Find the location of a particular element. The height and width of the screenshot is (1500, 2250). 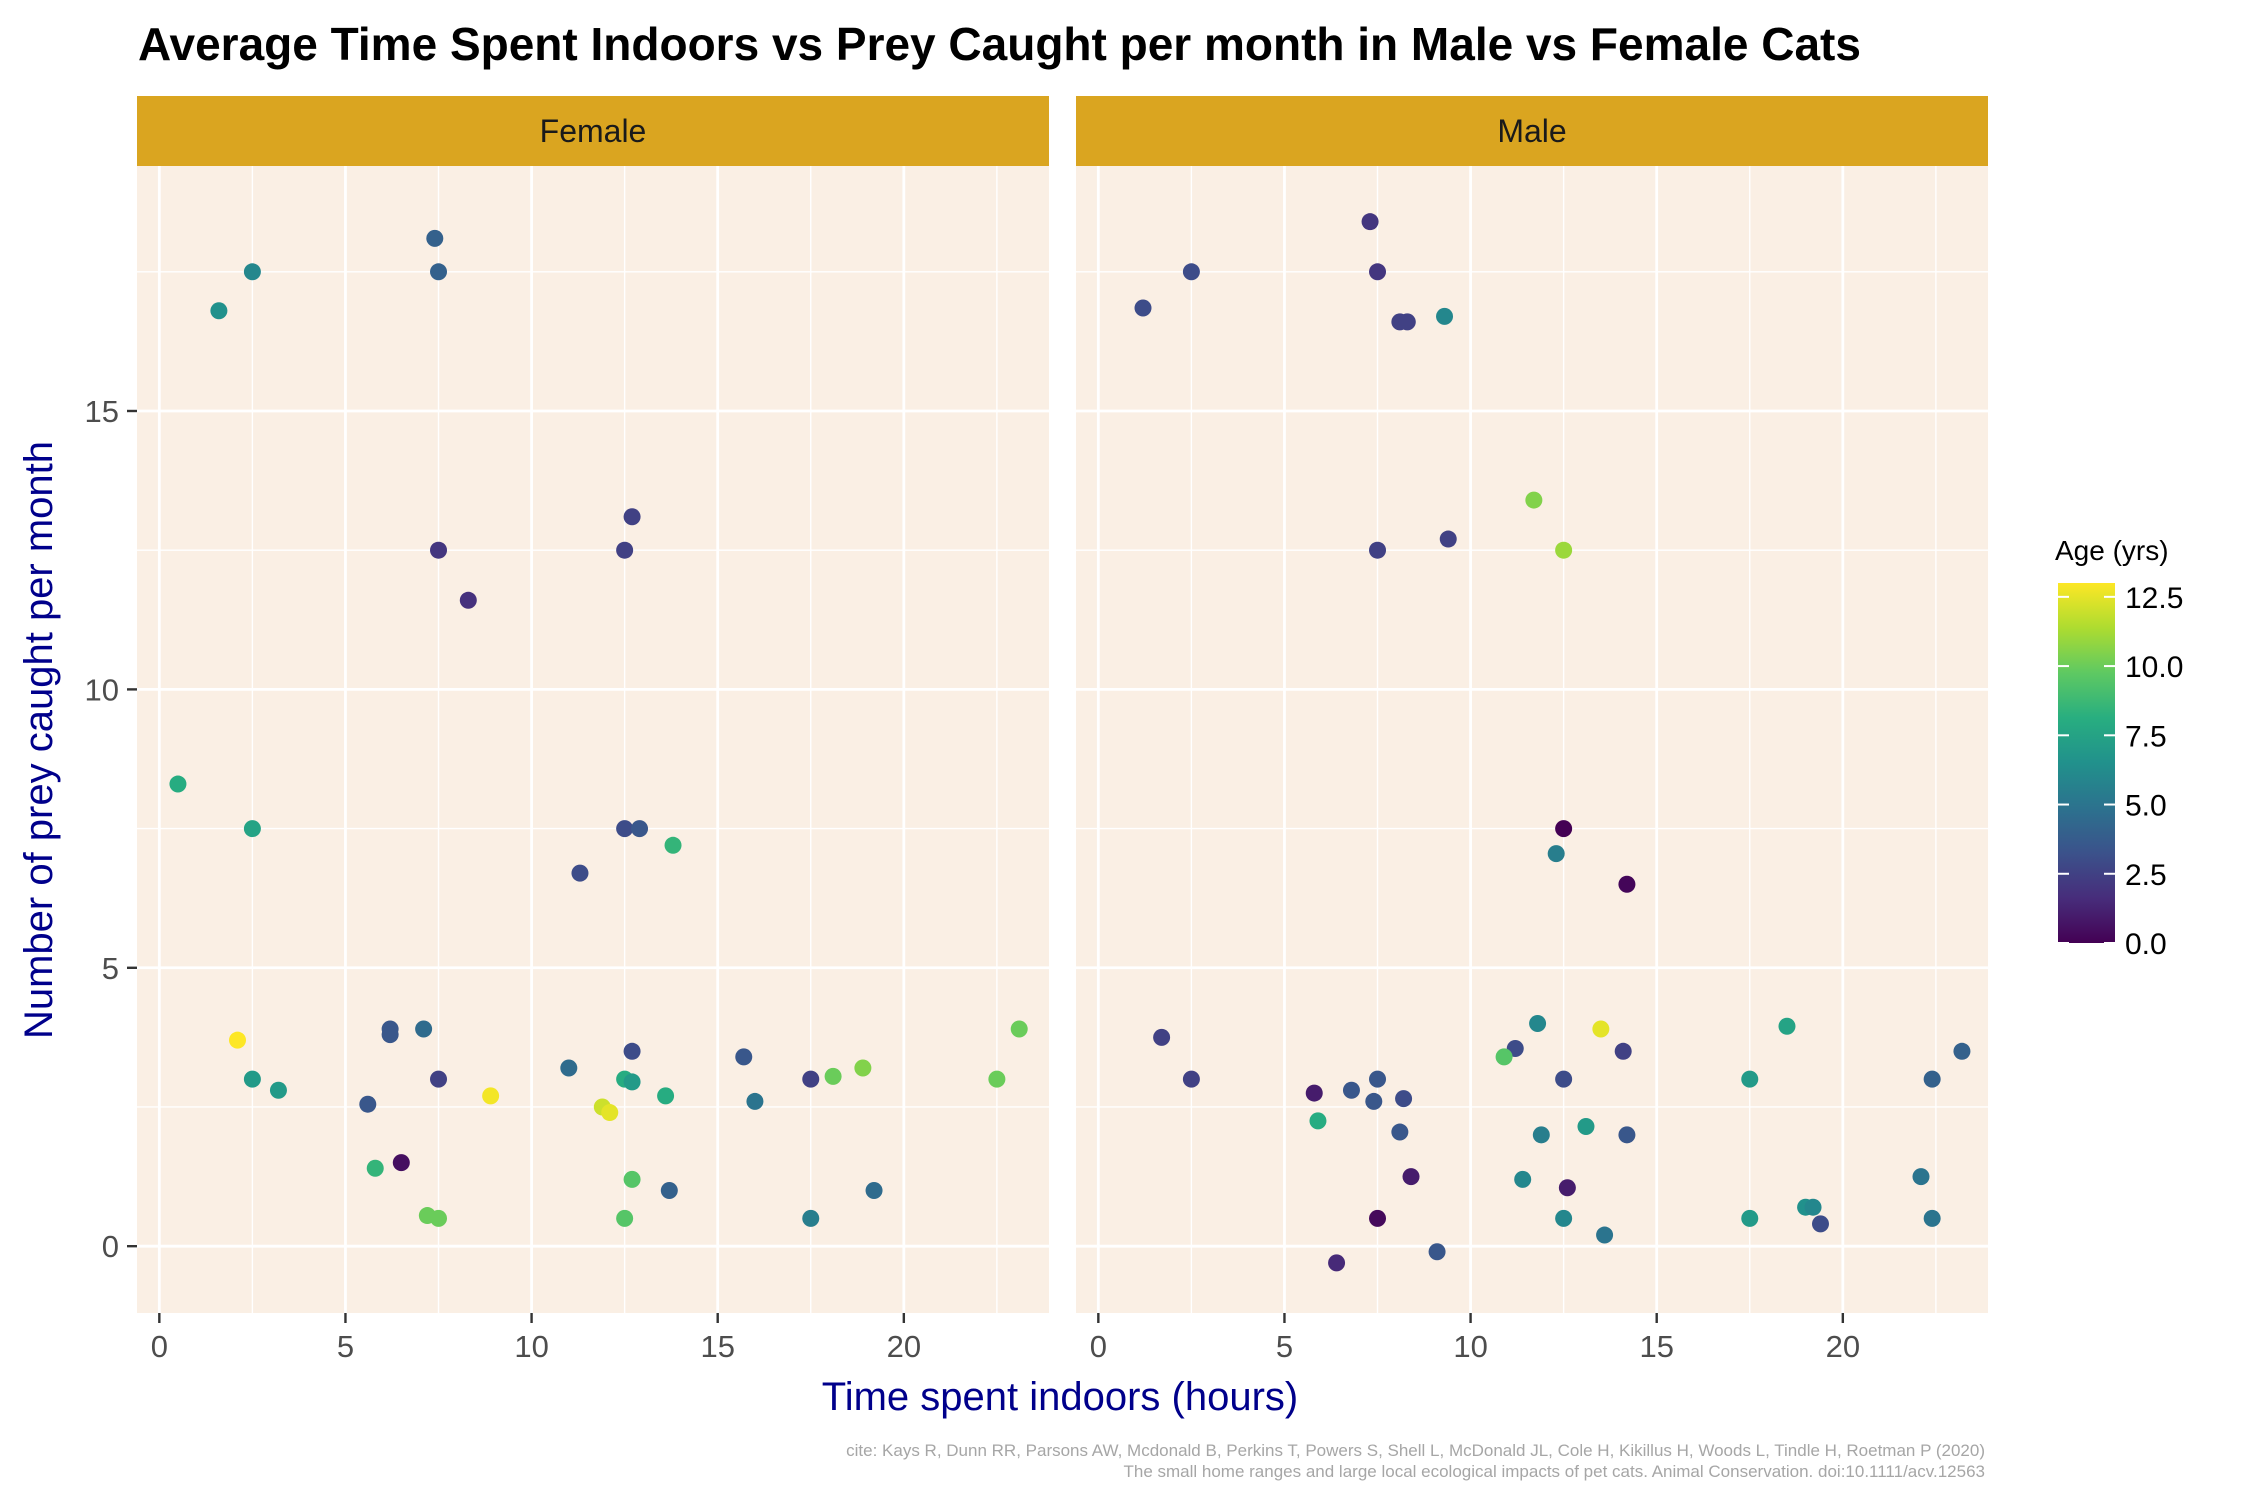

legend-tick-label: 0.0 is located at coordinates (2146, 944).